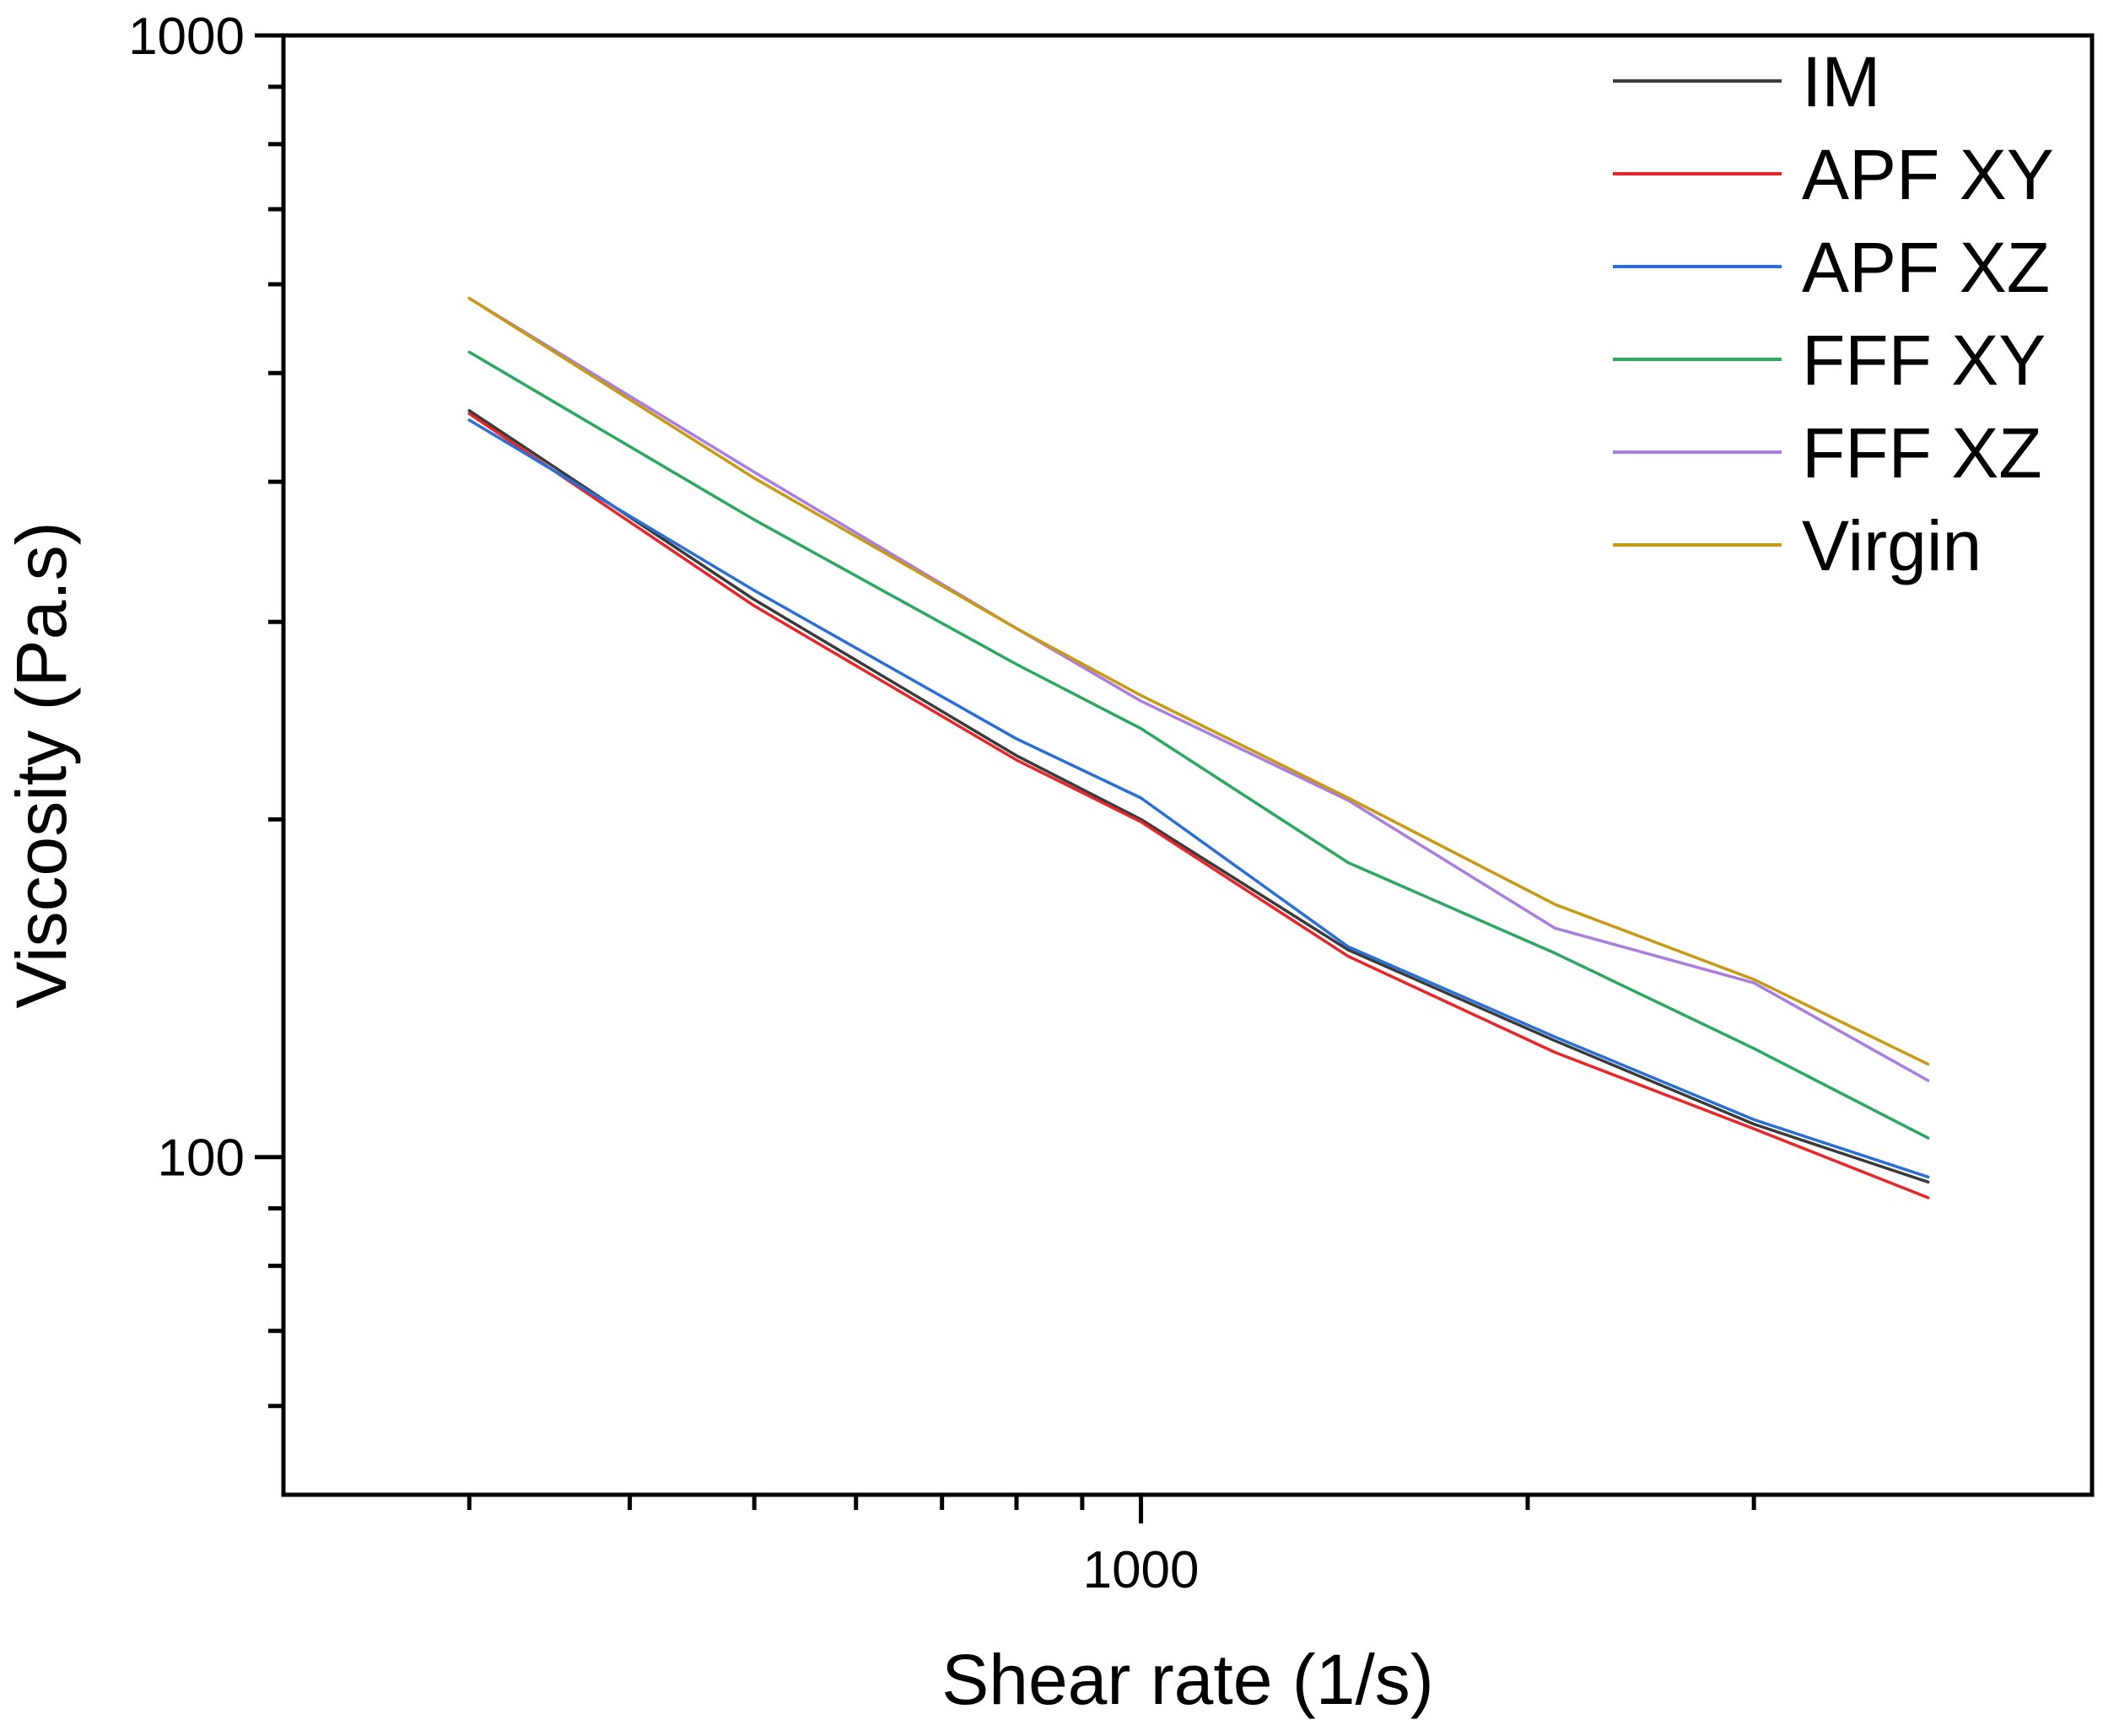  Describe the element at coordinates (201, 1158) in the screenshot. I see `y-tick-label-100: 100` at that location.